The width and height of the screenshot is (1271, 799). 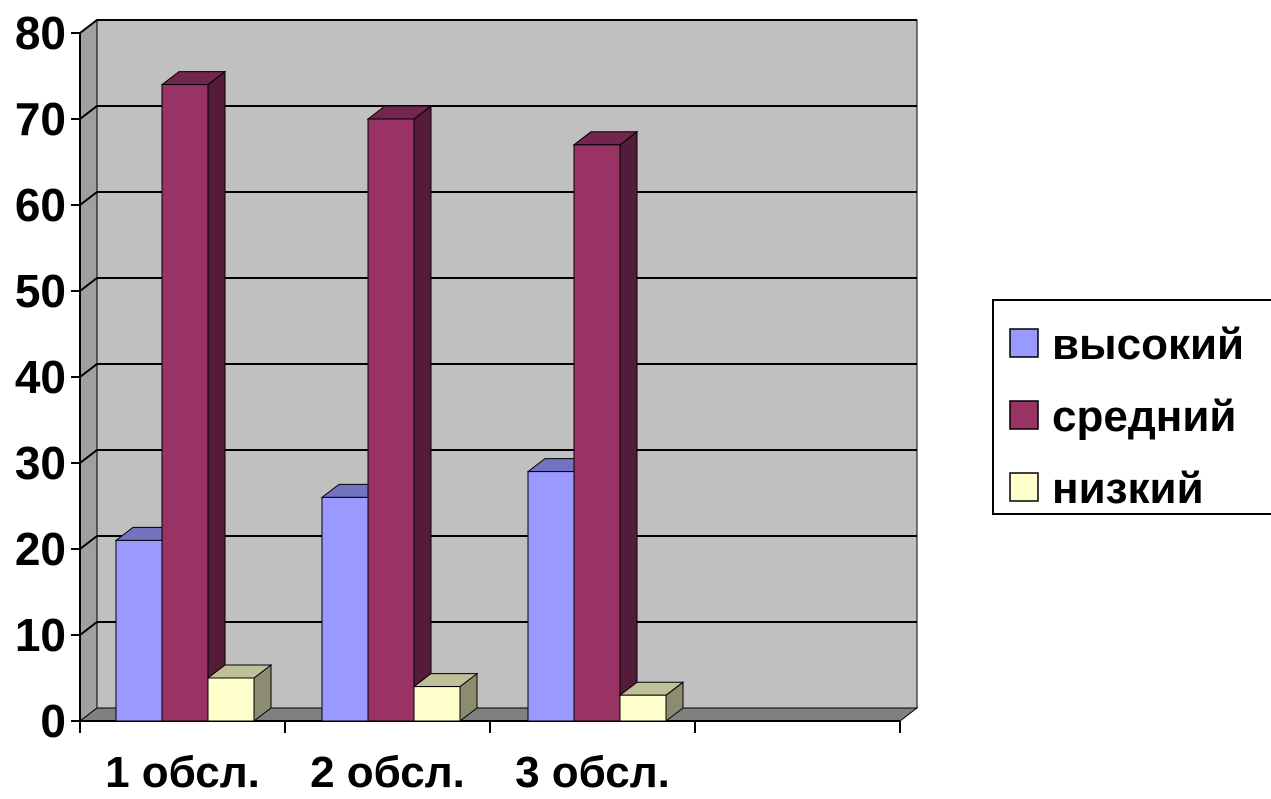 I want to click on legend: высокий средний низкий, so click(x=1131, y=407).